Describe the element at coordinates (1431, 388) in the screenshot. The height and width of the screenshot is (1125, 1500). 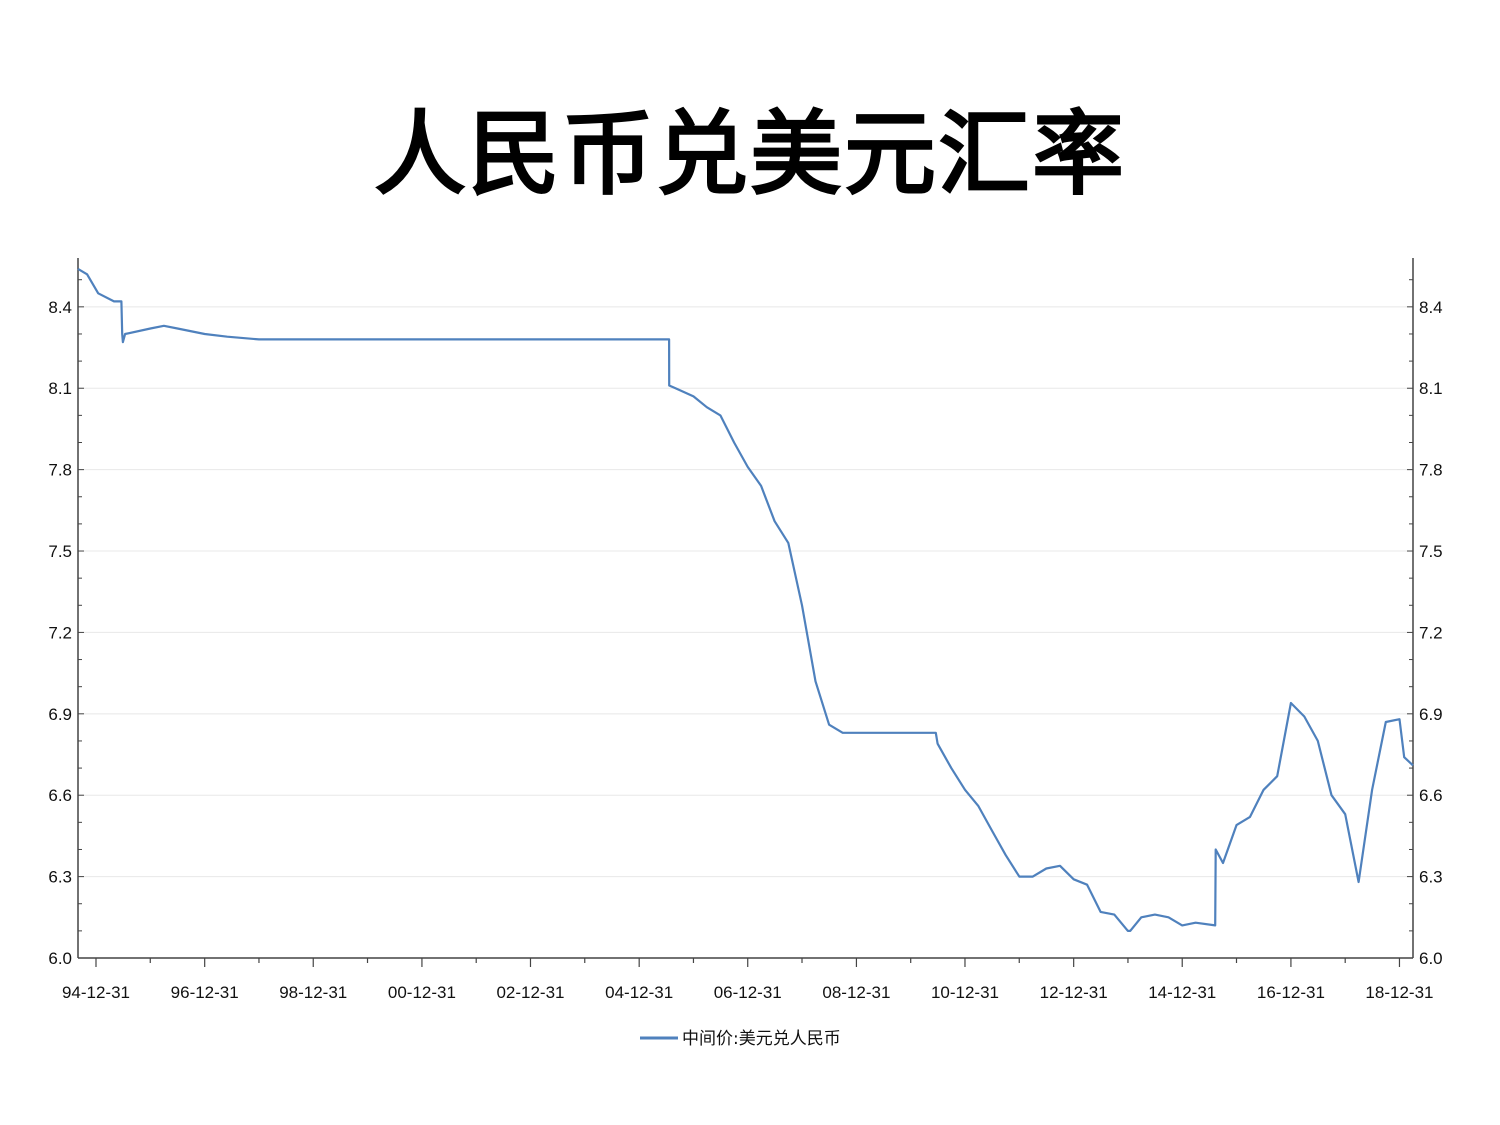
I see `y-tick-label-right: 8.1` at that location.